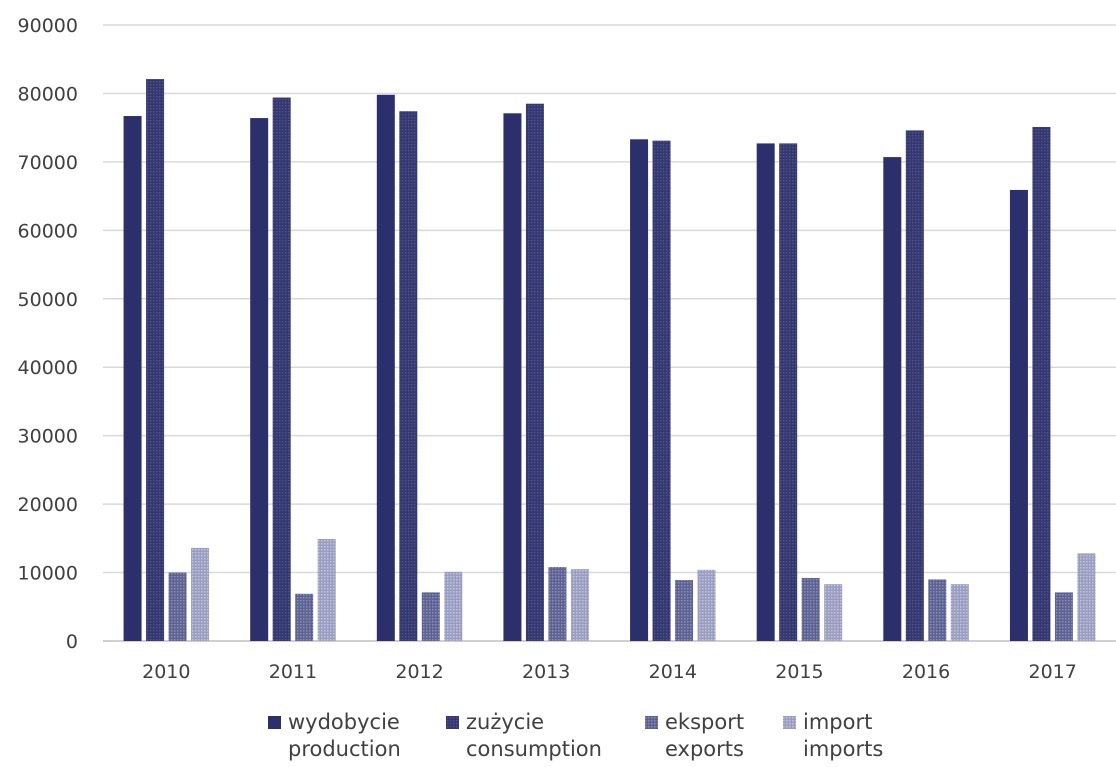 The image size is (1116, 767). What do you see at coordinates (48, 94) in the screenshot?
I see `y-tick-label: 80000` at bounding box center [48, 94].